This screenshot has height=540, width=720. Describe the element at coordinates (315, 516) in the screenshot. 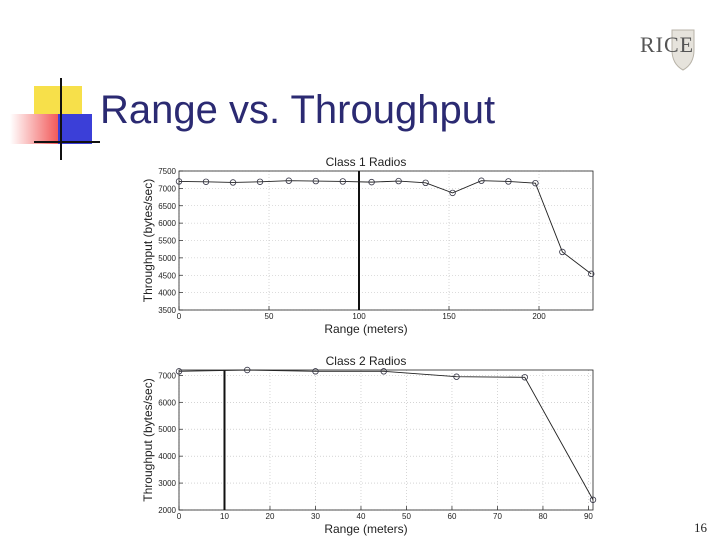

I see `chart2-x-tick-label: 30` at that location.